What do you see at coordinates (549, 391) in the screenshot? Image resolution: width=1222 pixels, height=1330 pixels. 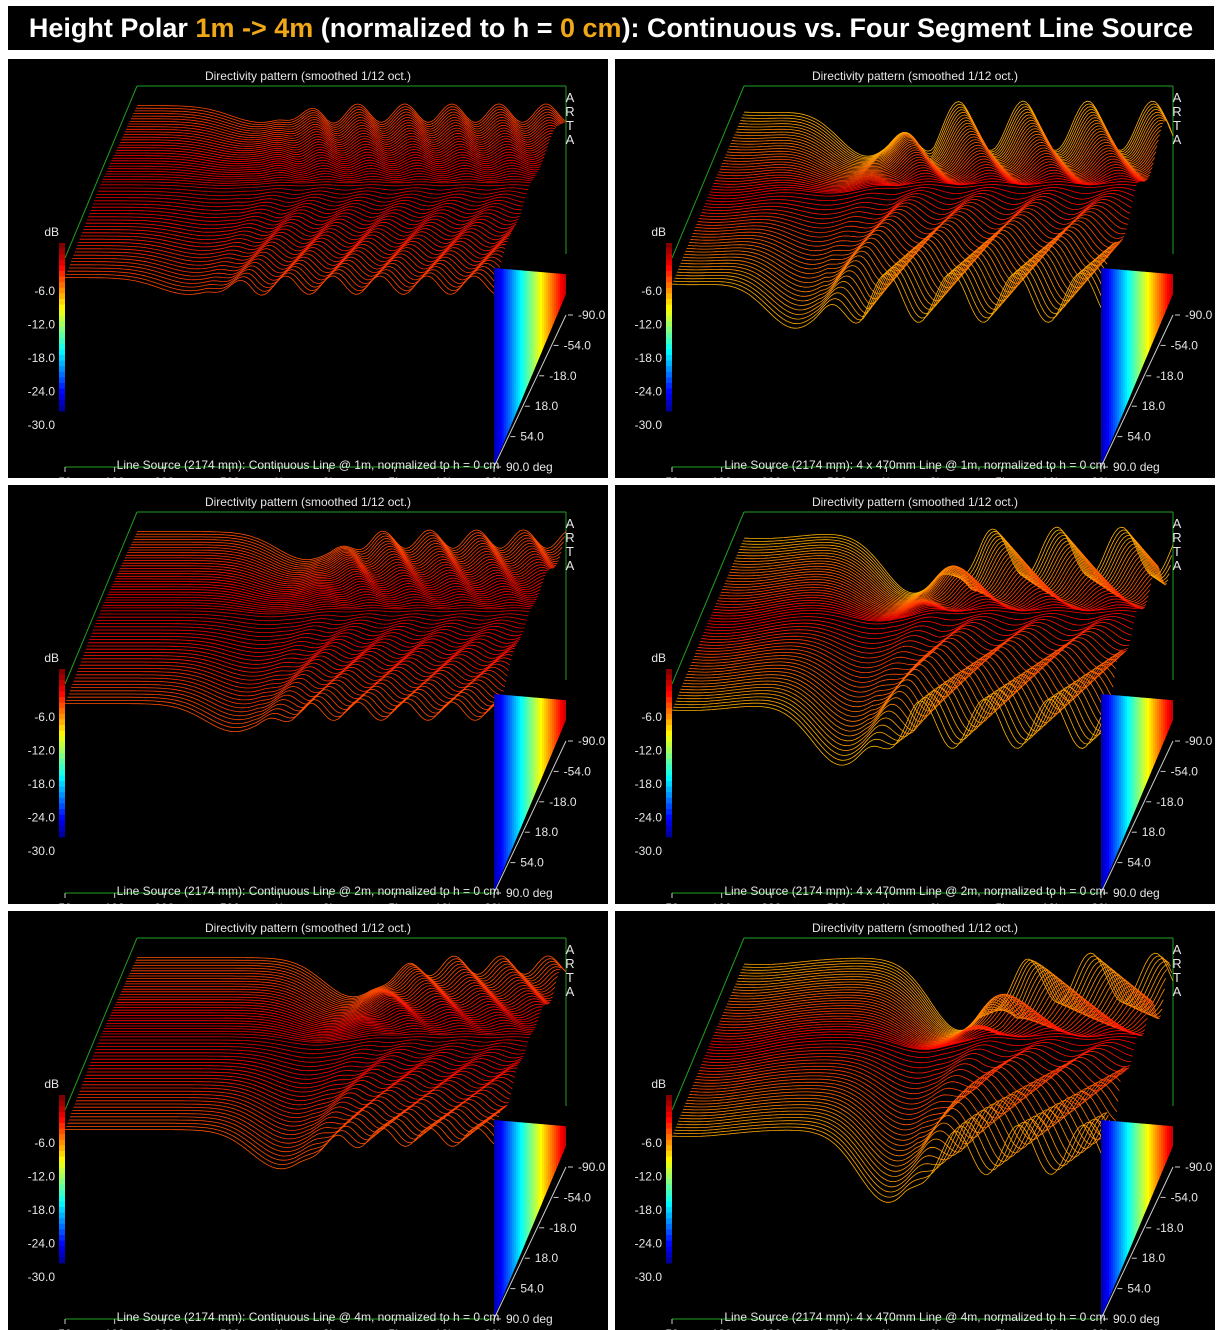 I see `angle-axis: -90.0 -54.0 -18.0 18.0 54.0 90.0 deg` at bounding box center [549, 391].